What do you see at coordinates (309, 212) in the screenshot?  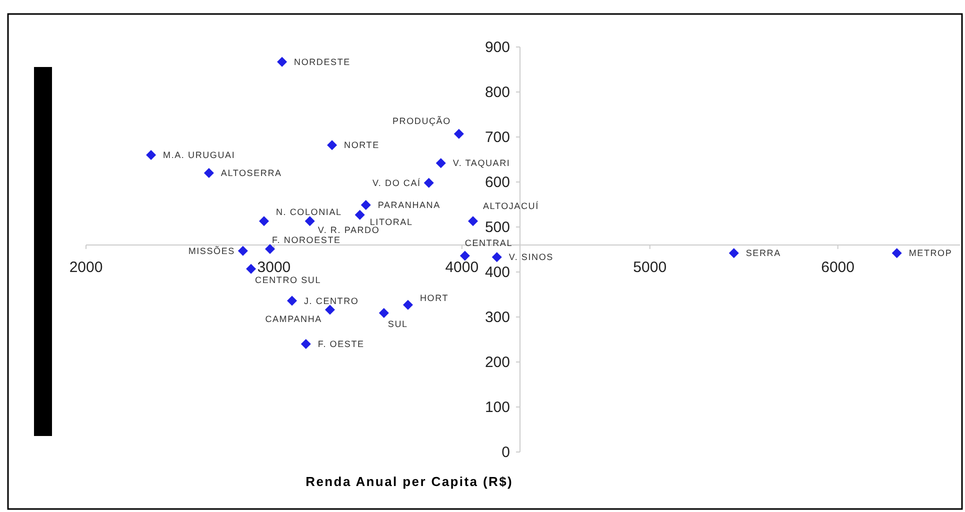 I see `annotation: N. COLONIAL` at bounding box center [309, 212].